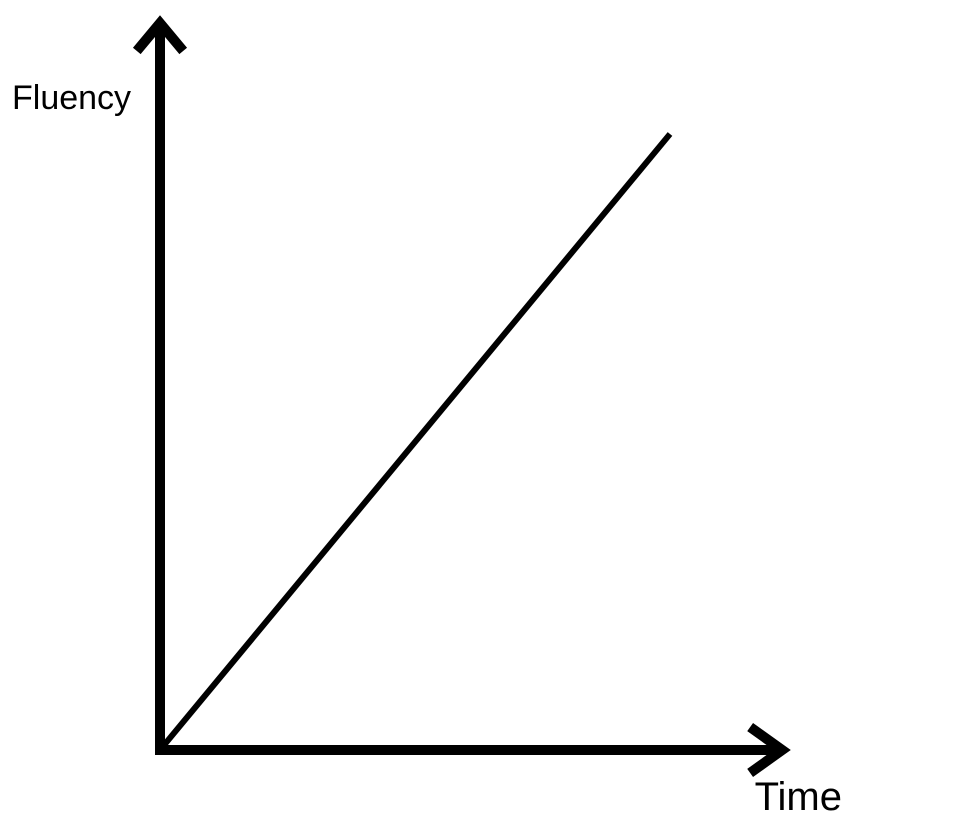  Describe the element at coordinates (769, 750) in the screenshot. I see `x-axis-arrowhead` at that location.